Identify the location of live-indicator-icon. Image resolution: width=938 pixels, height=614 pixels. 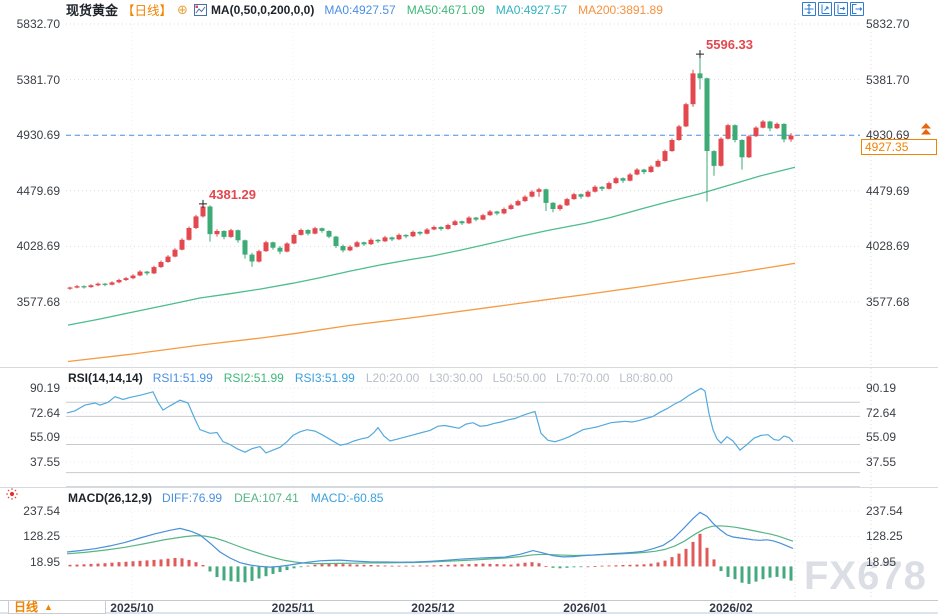
(12, 495).